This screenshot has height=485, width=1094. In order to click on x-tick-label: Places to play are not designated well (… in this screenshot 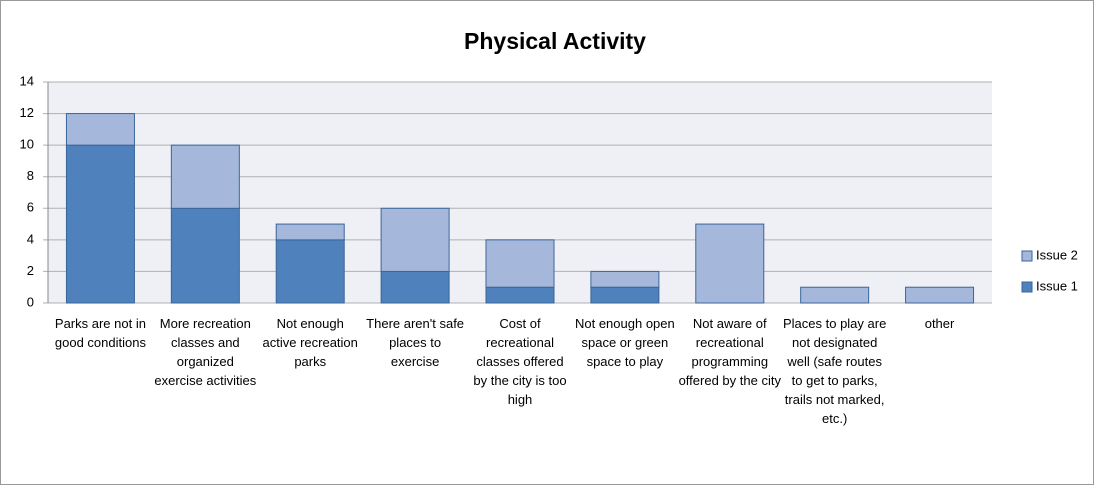, I will do `click(834, 371)`.